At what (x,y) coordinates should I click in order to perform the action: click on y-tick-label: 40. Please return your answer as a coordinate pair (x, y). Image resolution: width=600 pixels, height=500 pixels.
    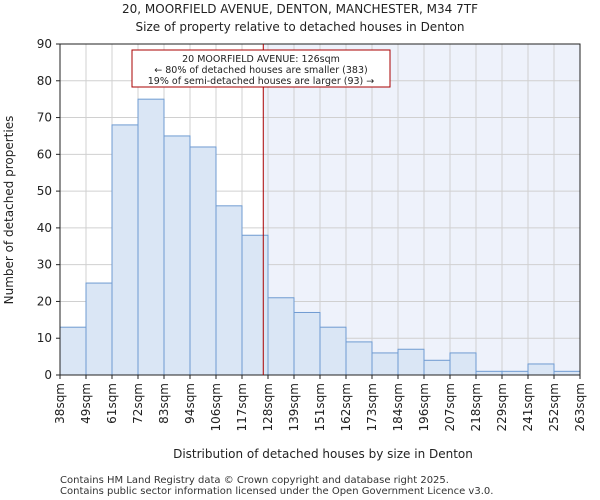
    Looking at the image, I should click on (44, 228).